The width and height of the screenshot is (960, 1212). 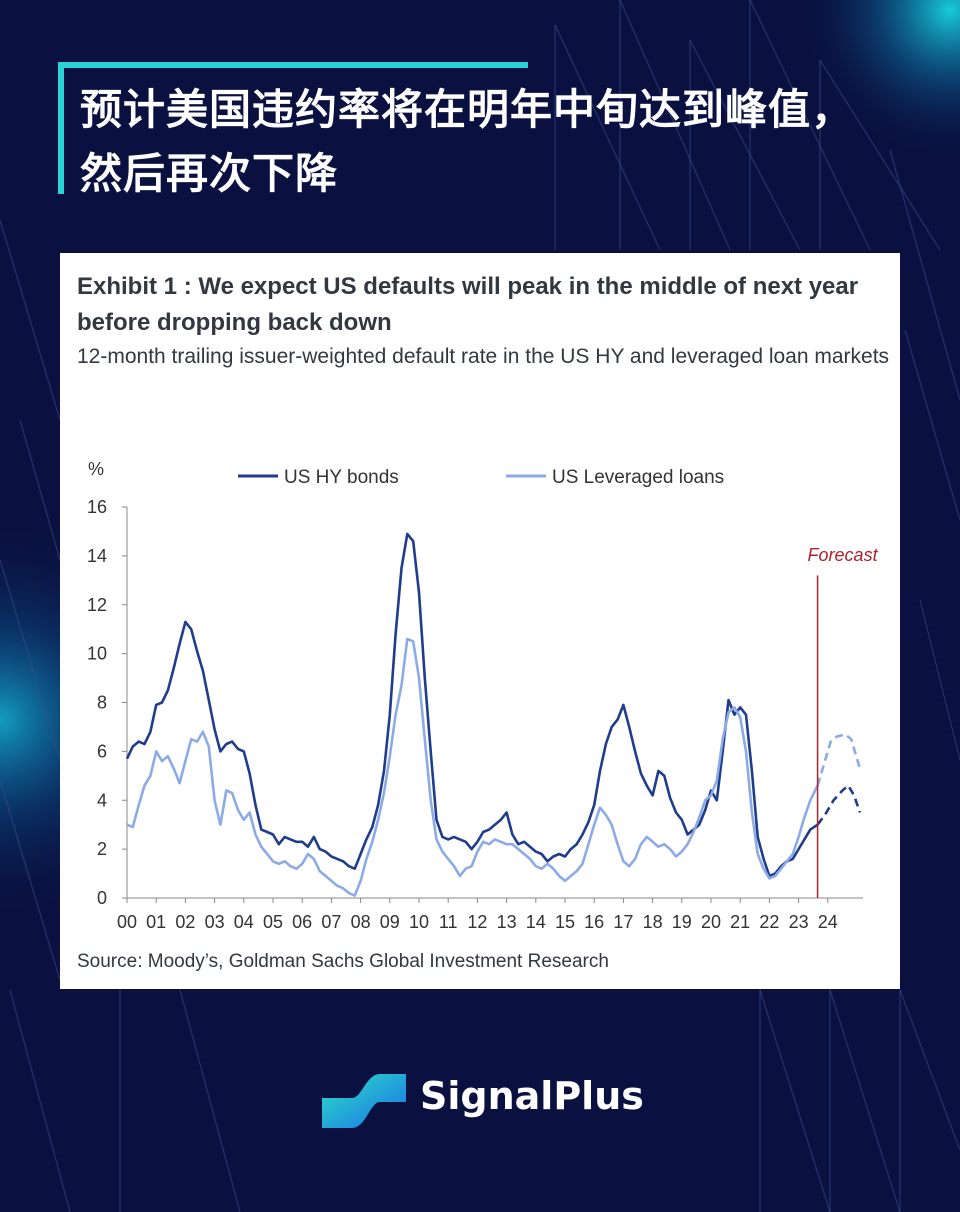 I want to click on legend: US HY bonds US Leveraged loans, so click(x=481, y=477).